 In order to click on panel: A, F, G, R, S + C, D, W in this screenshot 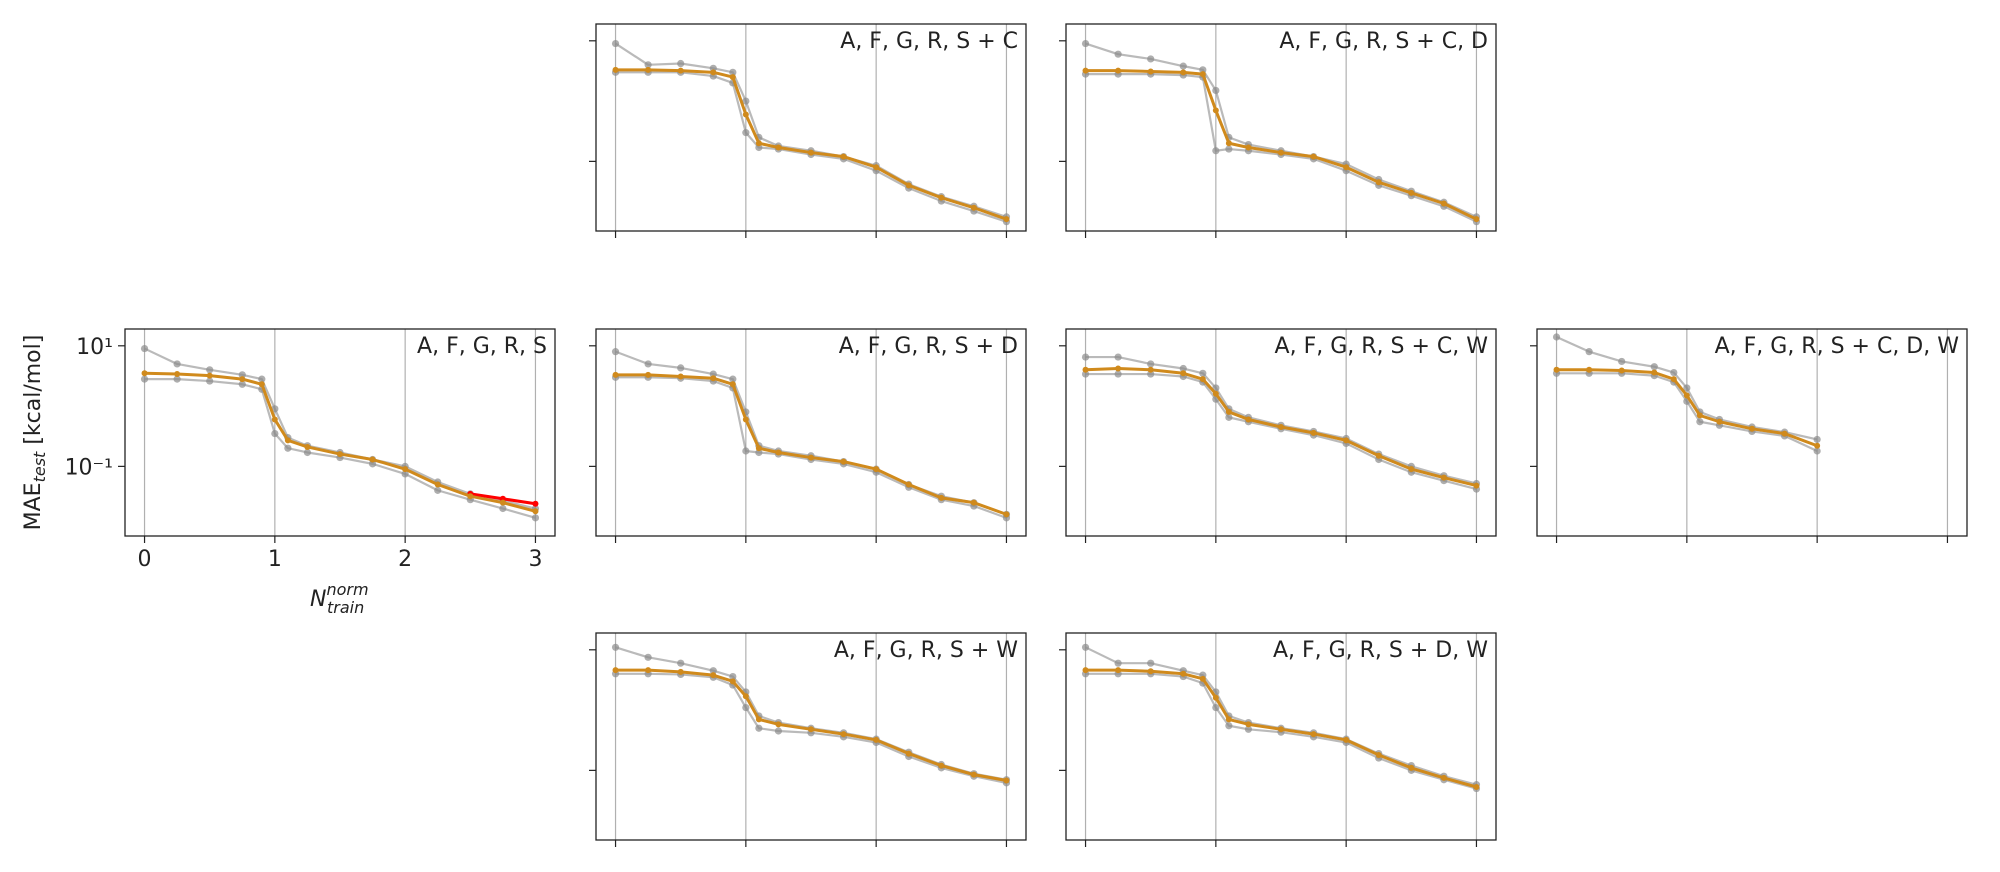, I will do `click(1749, 435)`.